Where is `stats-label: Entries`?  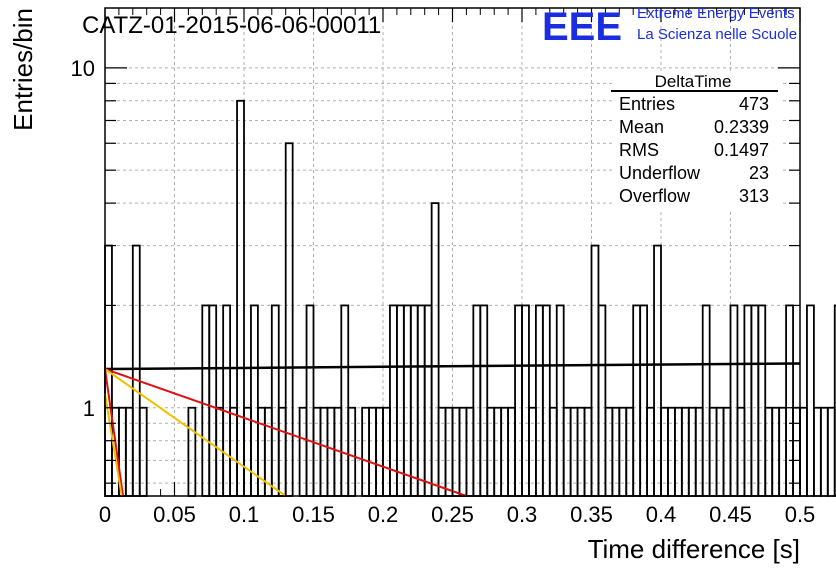
stats-label: Entries is located at coordinates (647, 104).